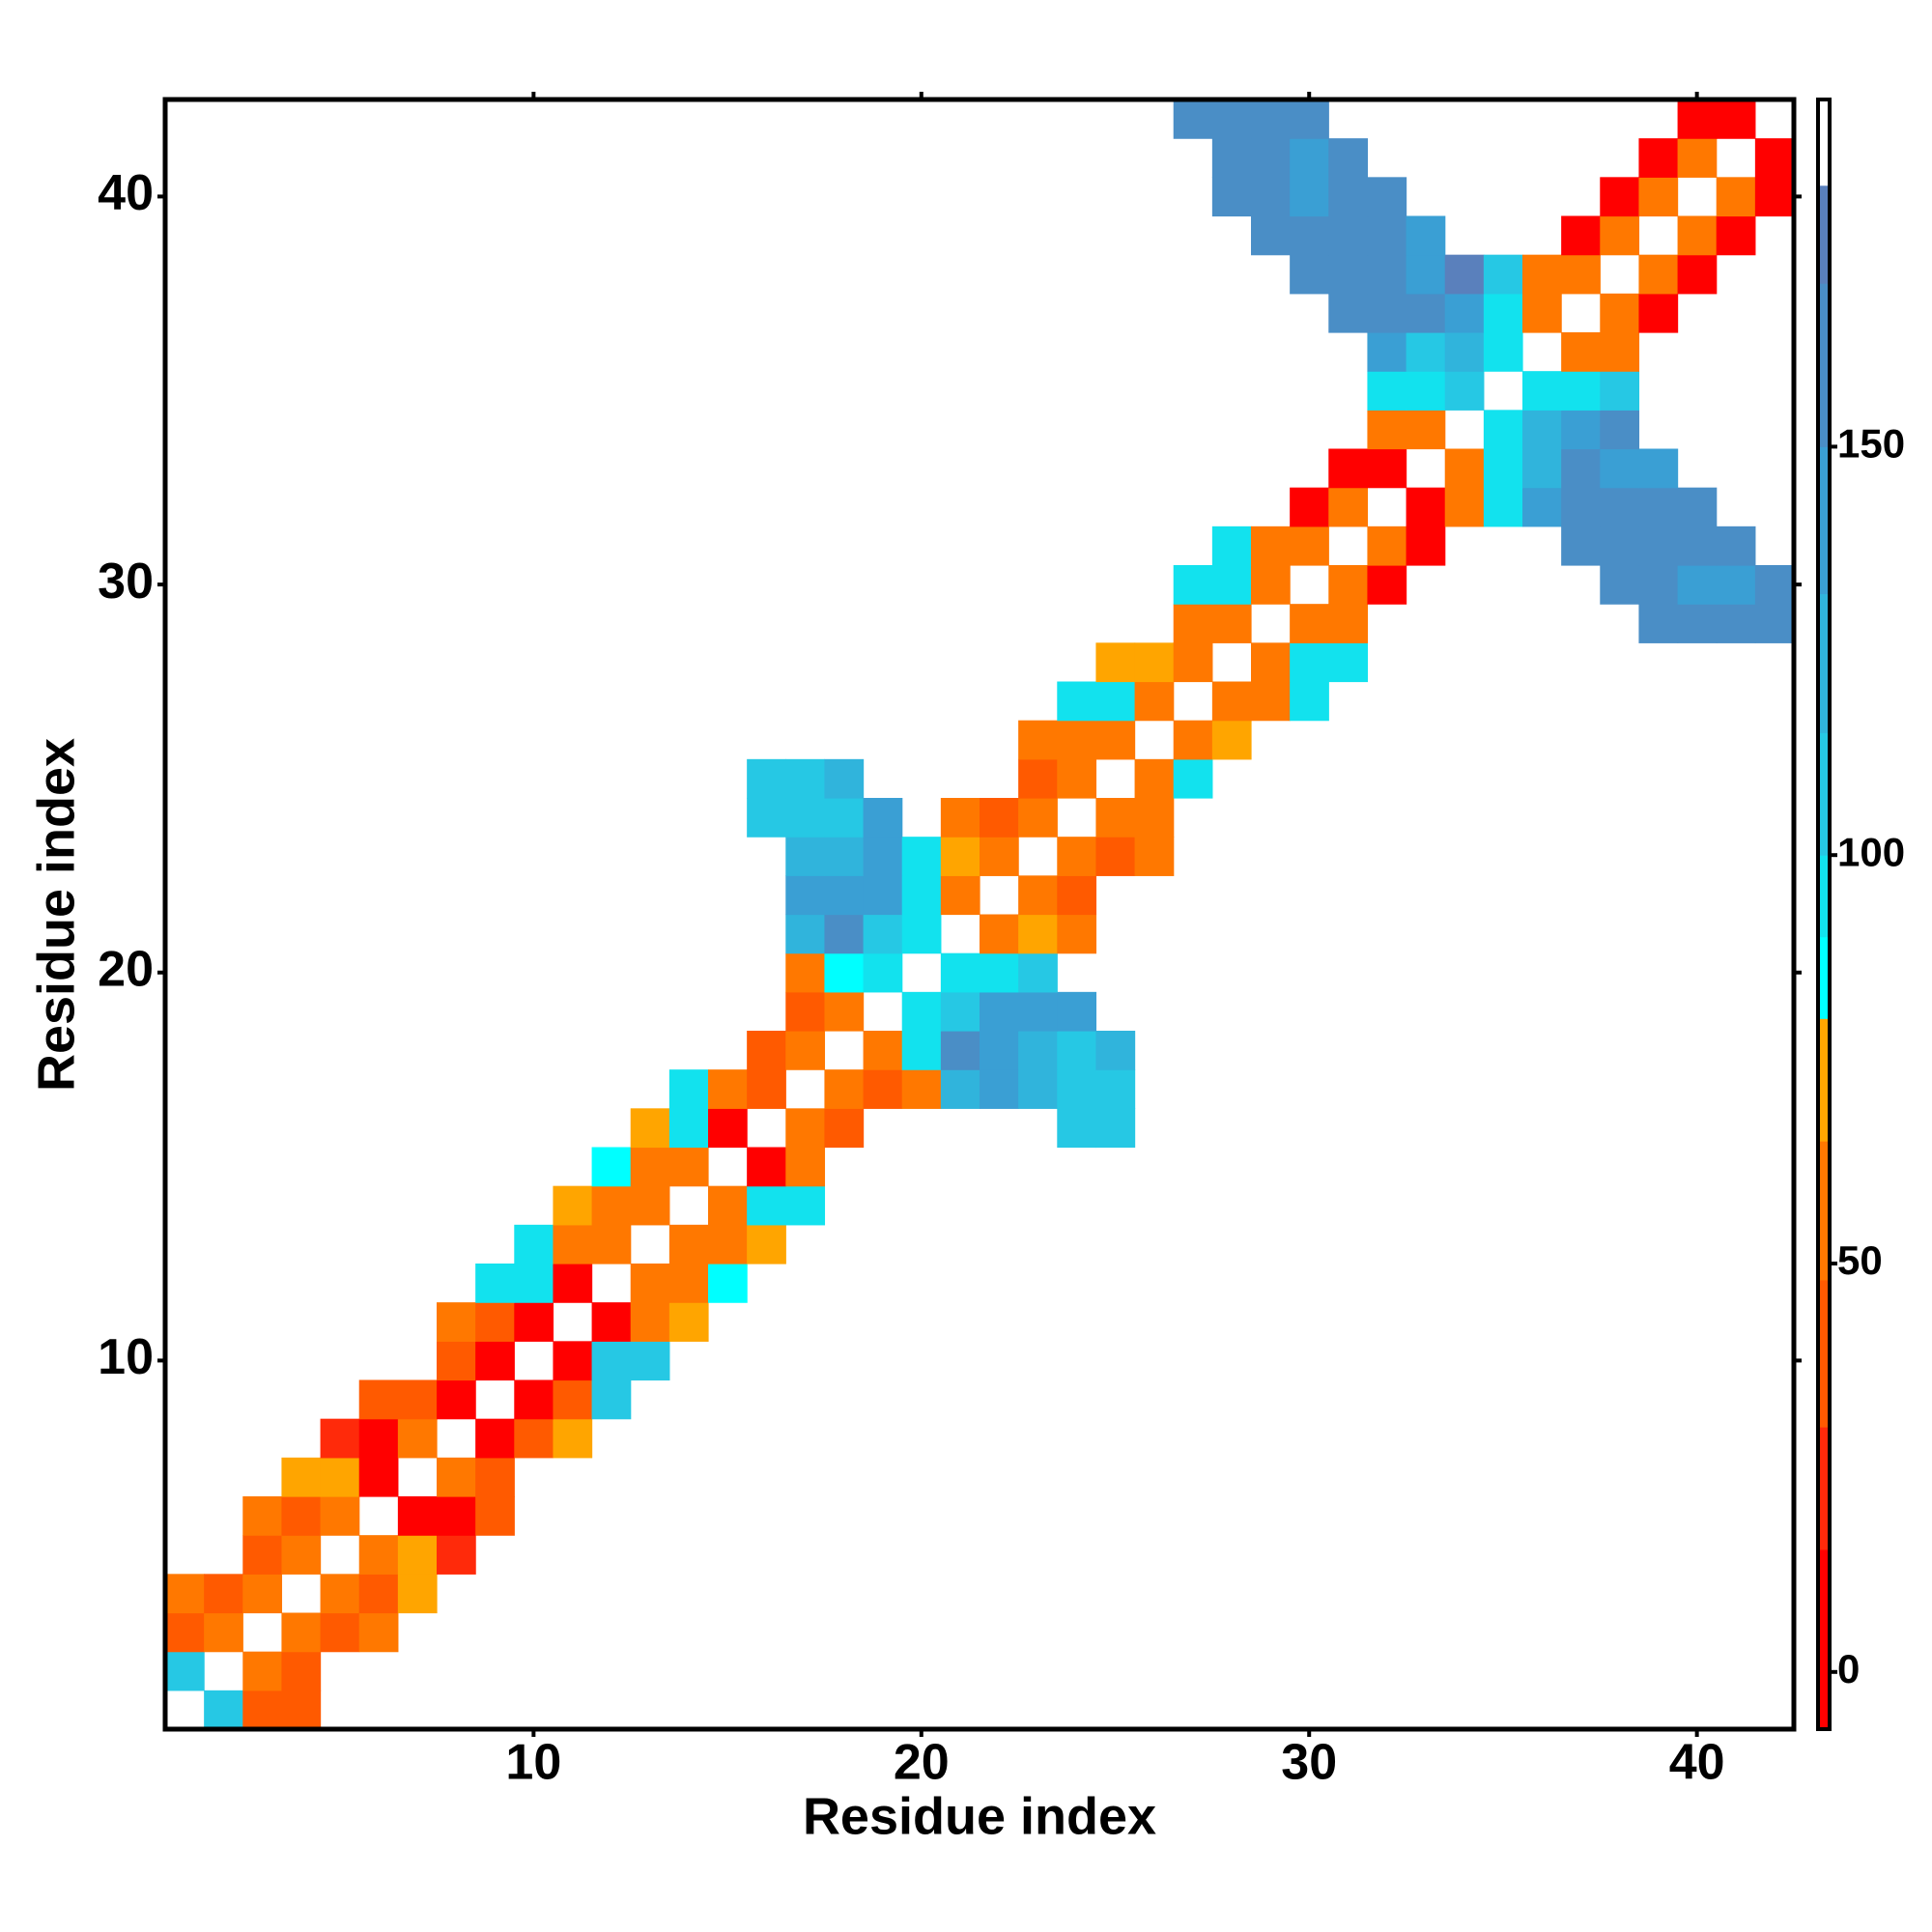  What do you see at coordinates (126, 193) in the screenshot?
I see `y-tick-label: 40` at bounding box center [126, 193].